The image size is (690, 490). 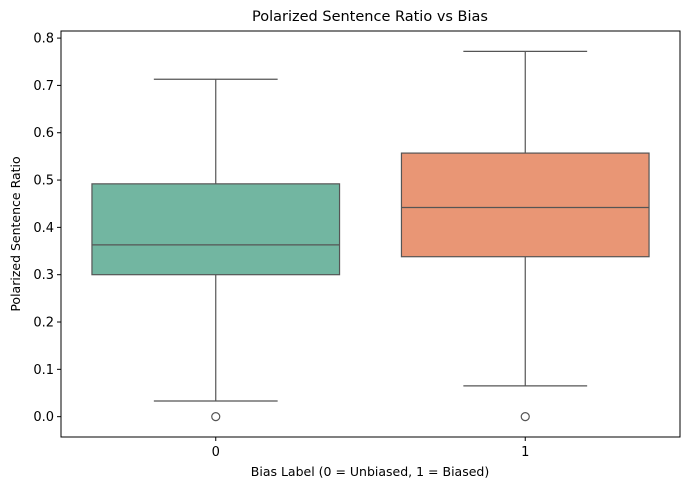 What do you see at coordinates (43, 39) in the screenshot?
I see `y-tick-label: 0.8` at bounding box center [43, 39].